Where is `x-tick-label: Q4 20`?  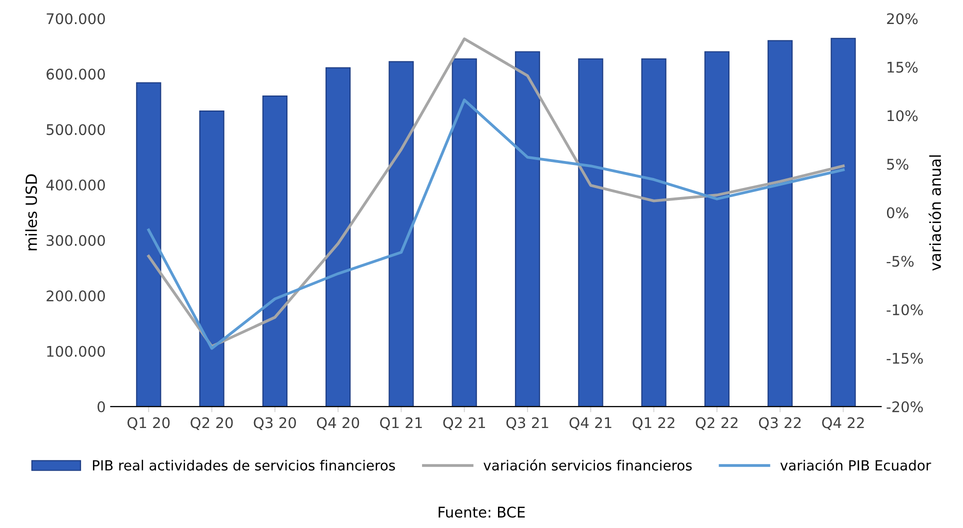
x-tick-label: Q4 20 is located at coordinates (338, 423).